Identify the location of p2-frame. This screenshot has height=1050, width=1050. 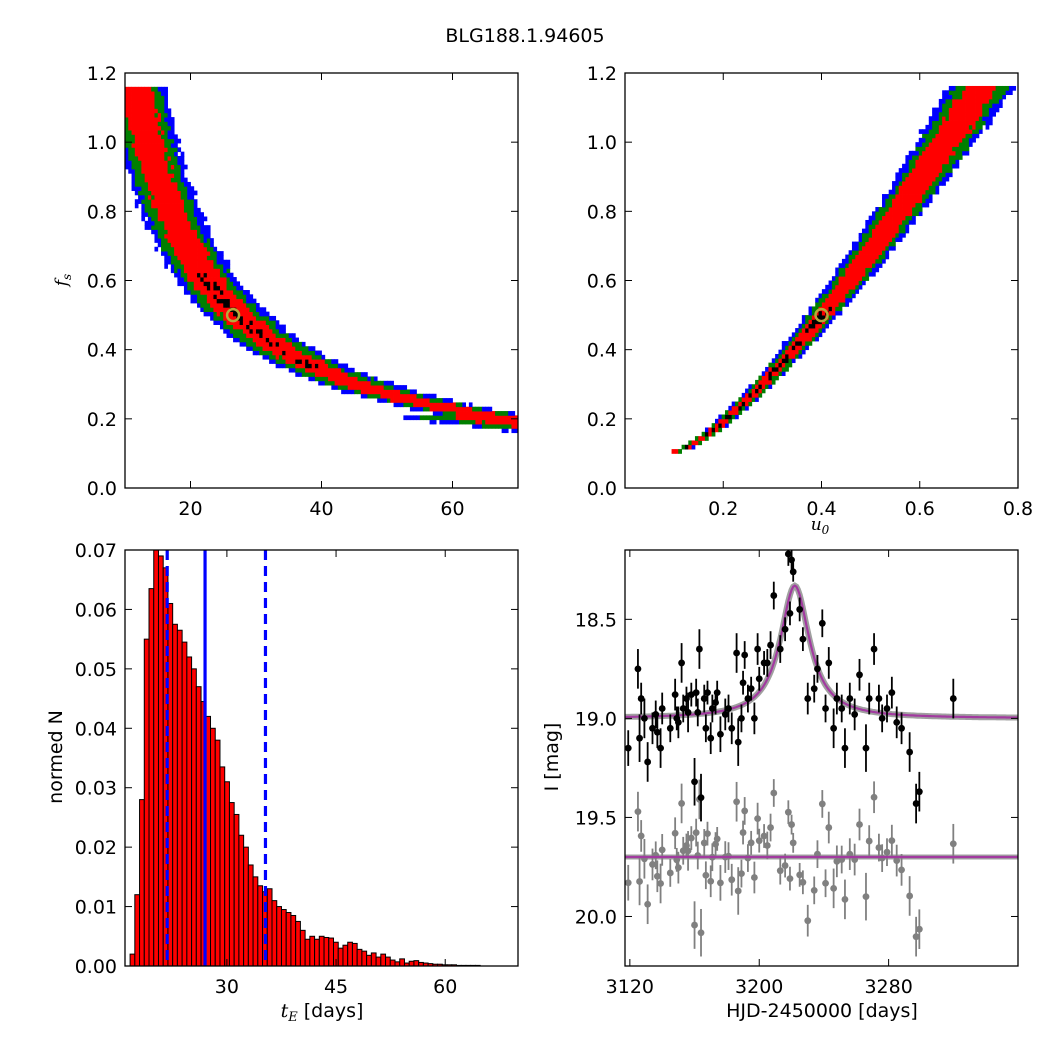
(821, 280).